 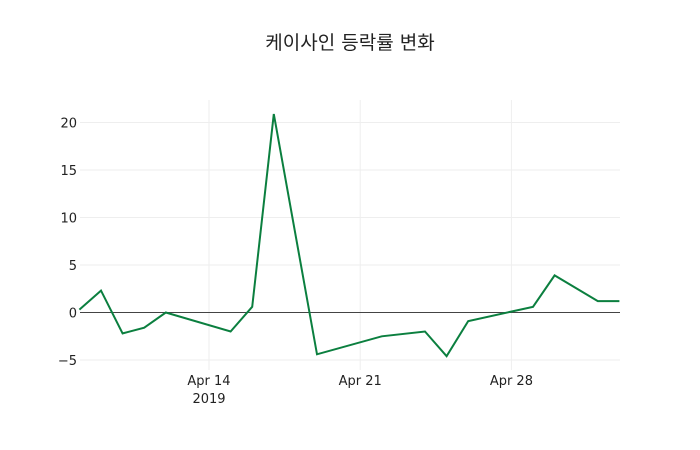 What do you see at coordinates (208, 399) in the screenshot?
I see `x-tick-year-label: 2019` at bounding box center [208, 399].